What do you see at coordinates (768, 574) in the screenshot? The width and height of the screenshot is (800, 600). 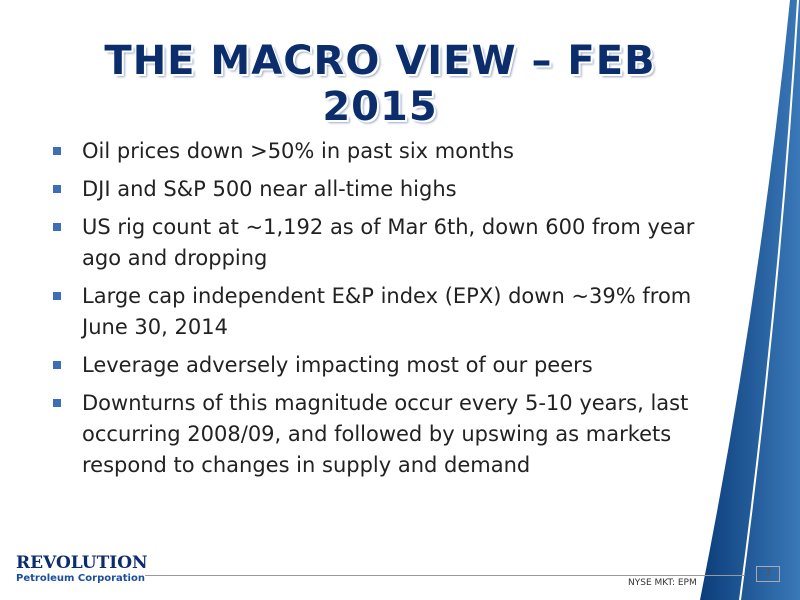 I see `page-number: 3` at bounding box center [768, 574].